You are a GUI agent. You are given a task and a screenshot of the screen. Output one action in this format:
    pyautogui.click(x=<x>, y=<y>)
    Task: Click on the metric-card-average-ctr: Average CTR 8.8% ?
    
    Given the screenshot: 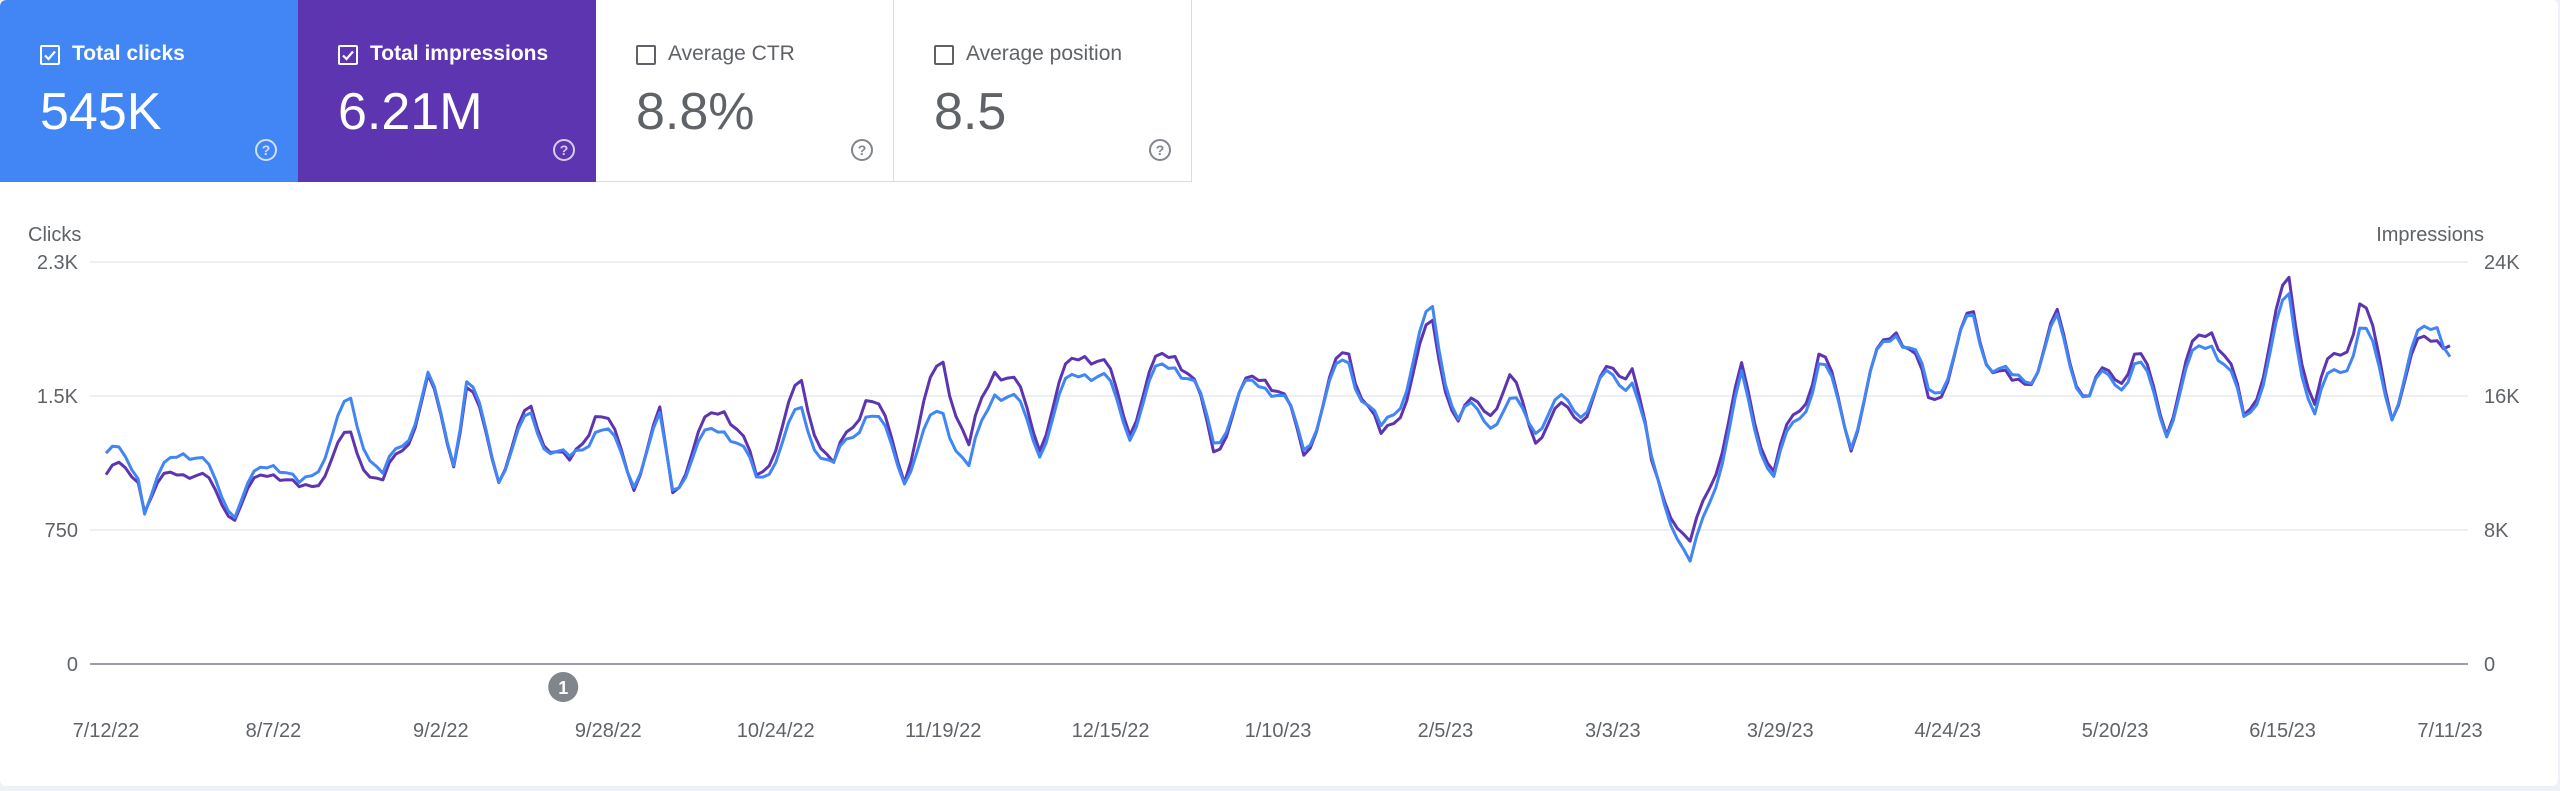 What is the action you would take?
    pyautogui.click(x=745, y=91)
    